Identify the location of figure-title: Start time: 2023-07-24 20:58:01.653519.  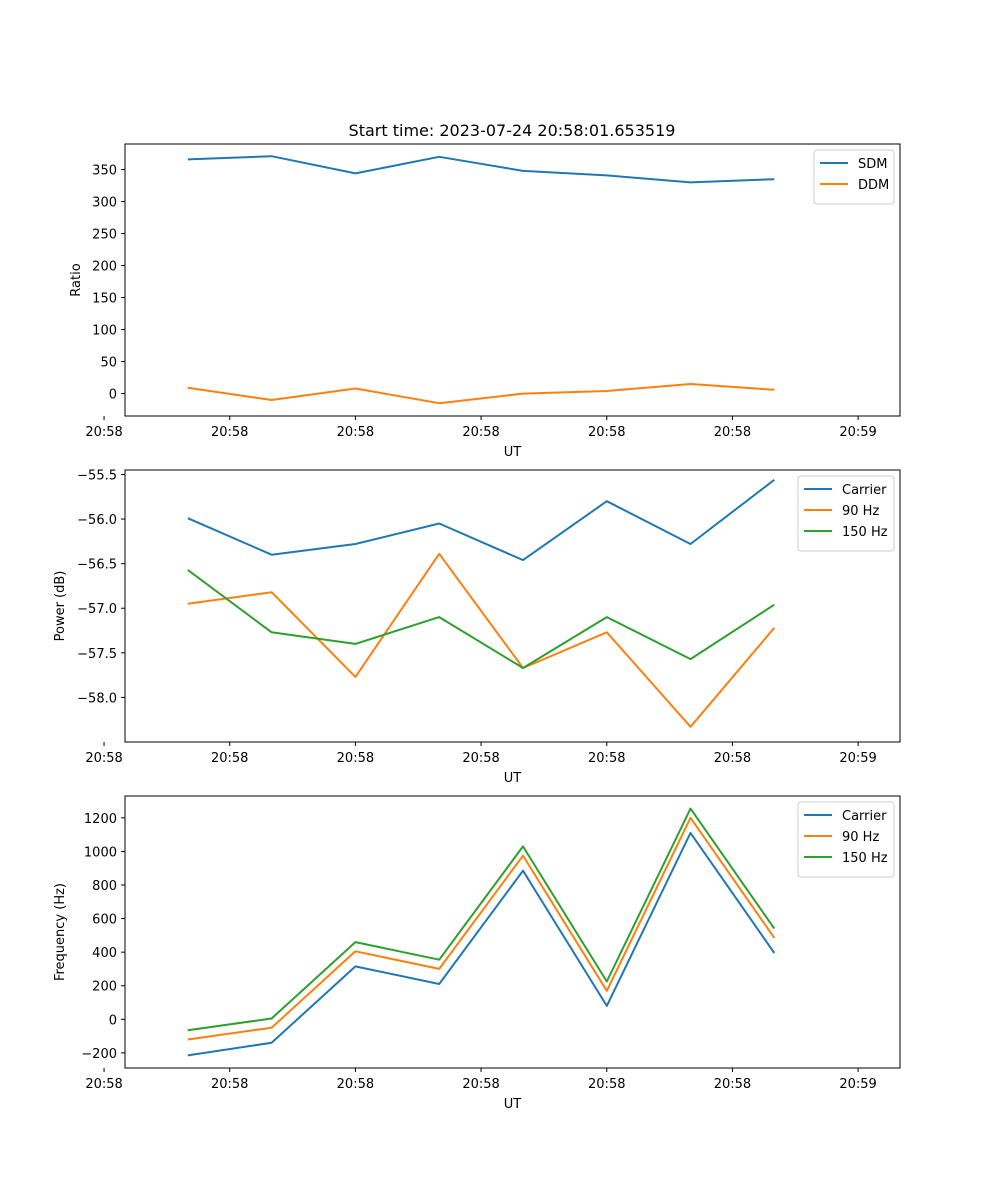
(512, 130).